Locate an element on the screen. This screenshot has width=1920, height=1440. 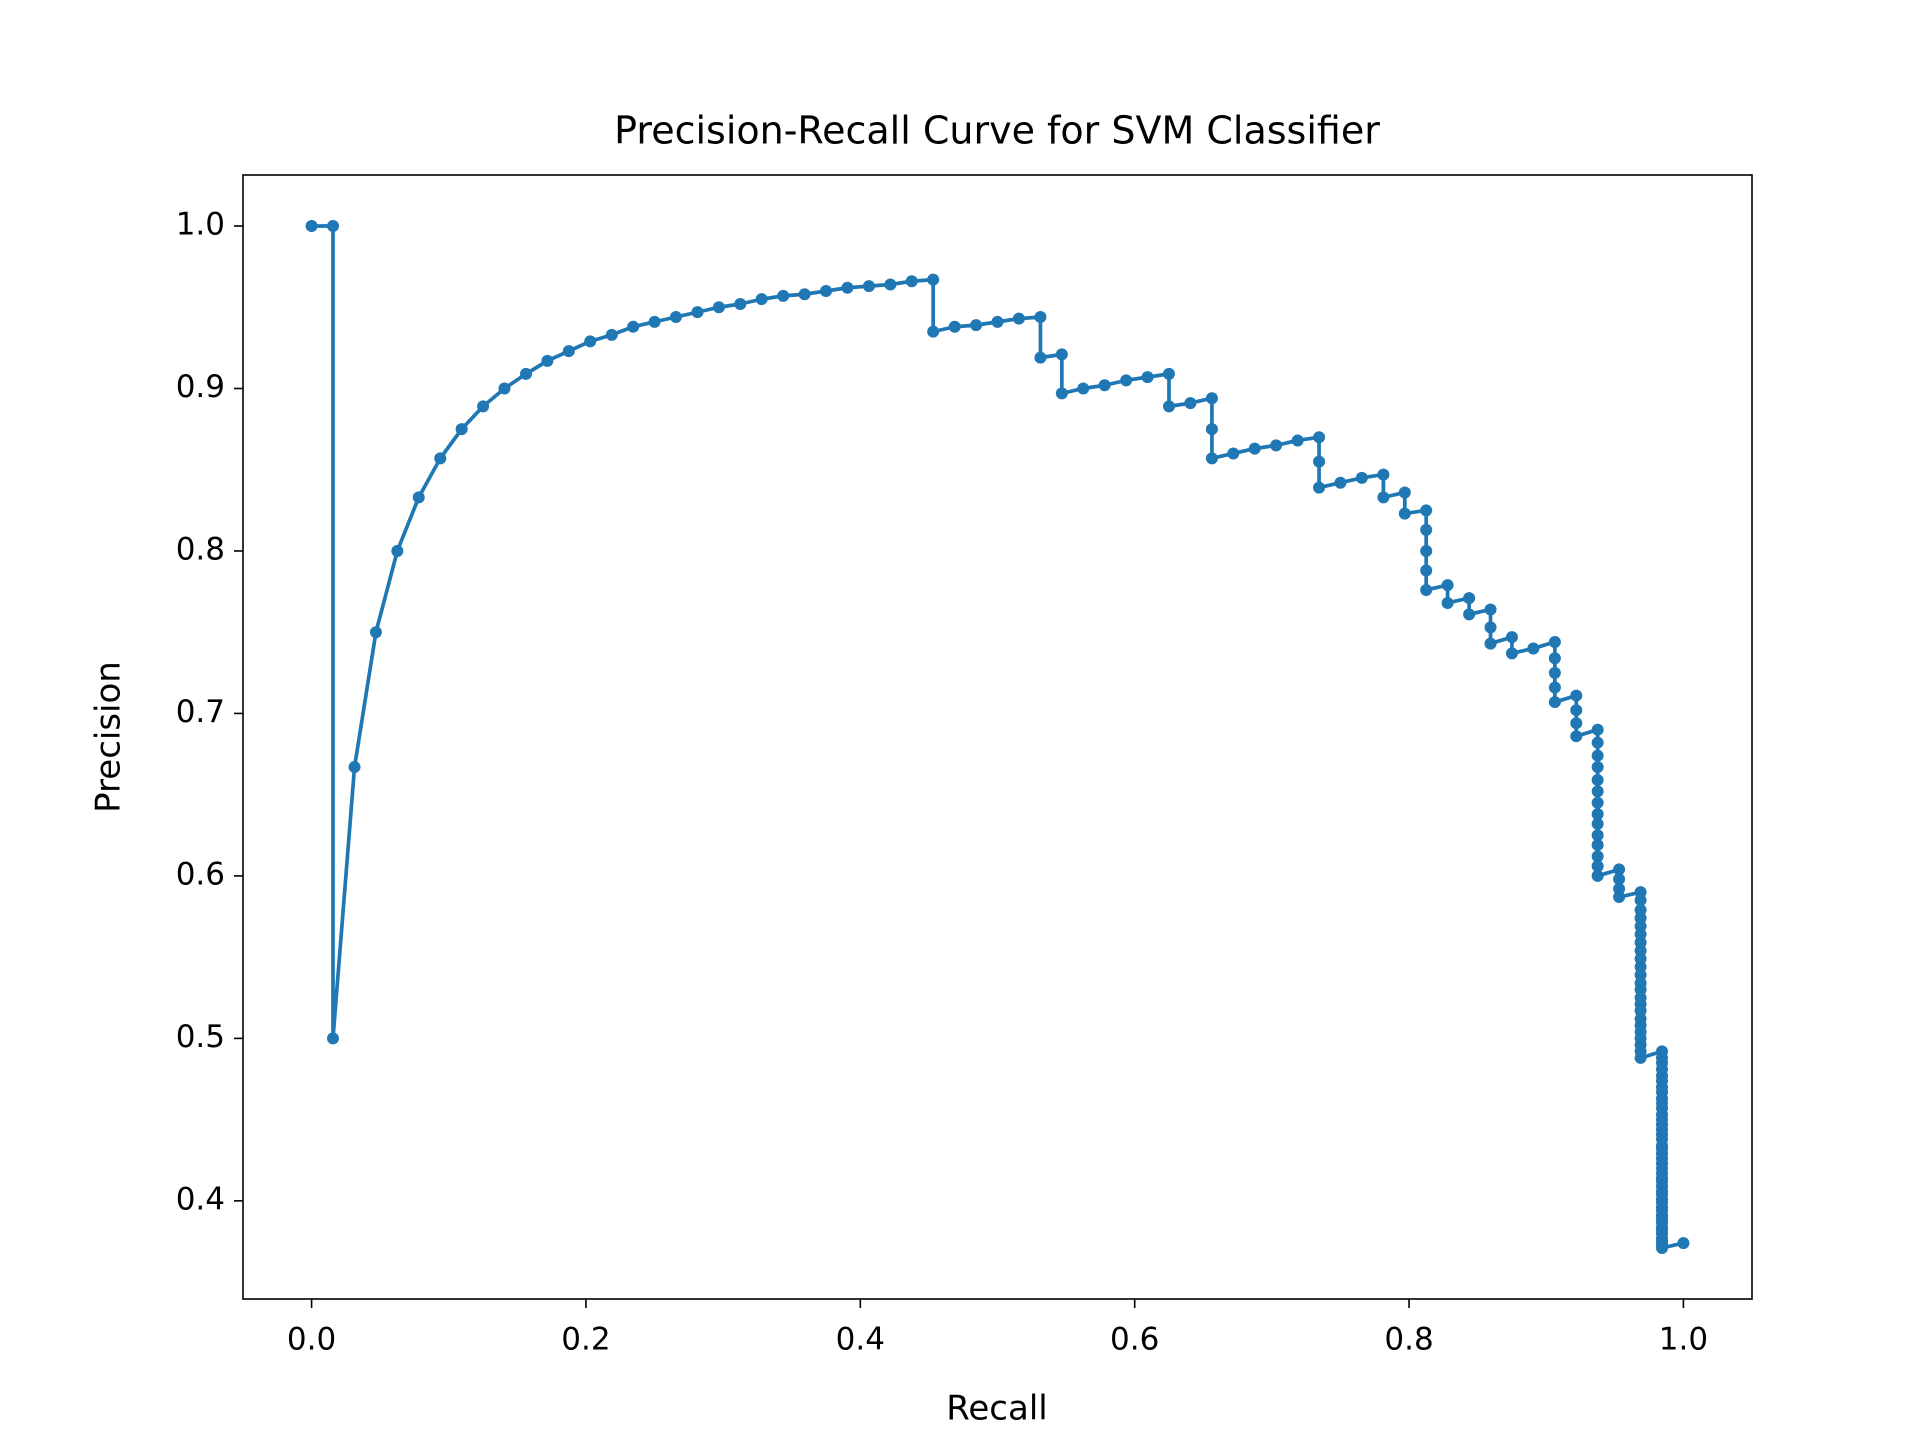
y-tick-label: 0.7 is located at coordinates (200, 712).